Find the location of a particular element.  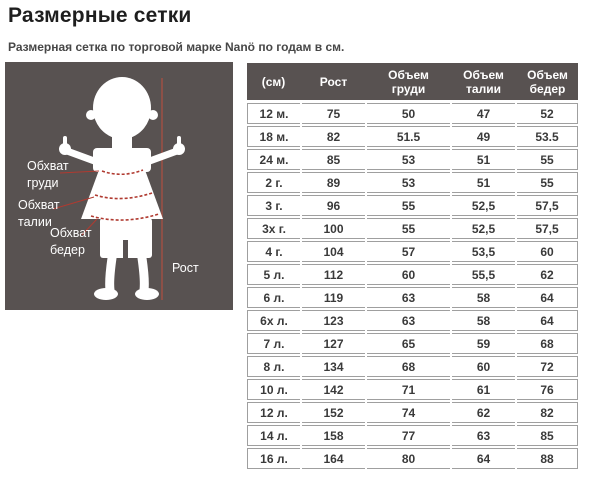

table-cell: 158 is located at coordinates (333, 435).